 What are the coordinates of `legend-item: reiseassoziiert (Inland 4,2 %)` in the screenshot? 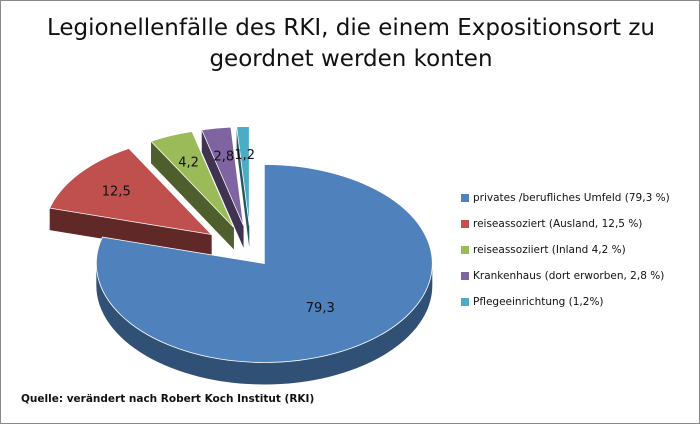 It's located at (579, 250).